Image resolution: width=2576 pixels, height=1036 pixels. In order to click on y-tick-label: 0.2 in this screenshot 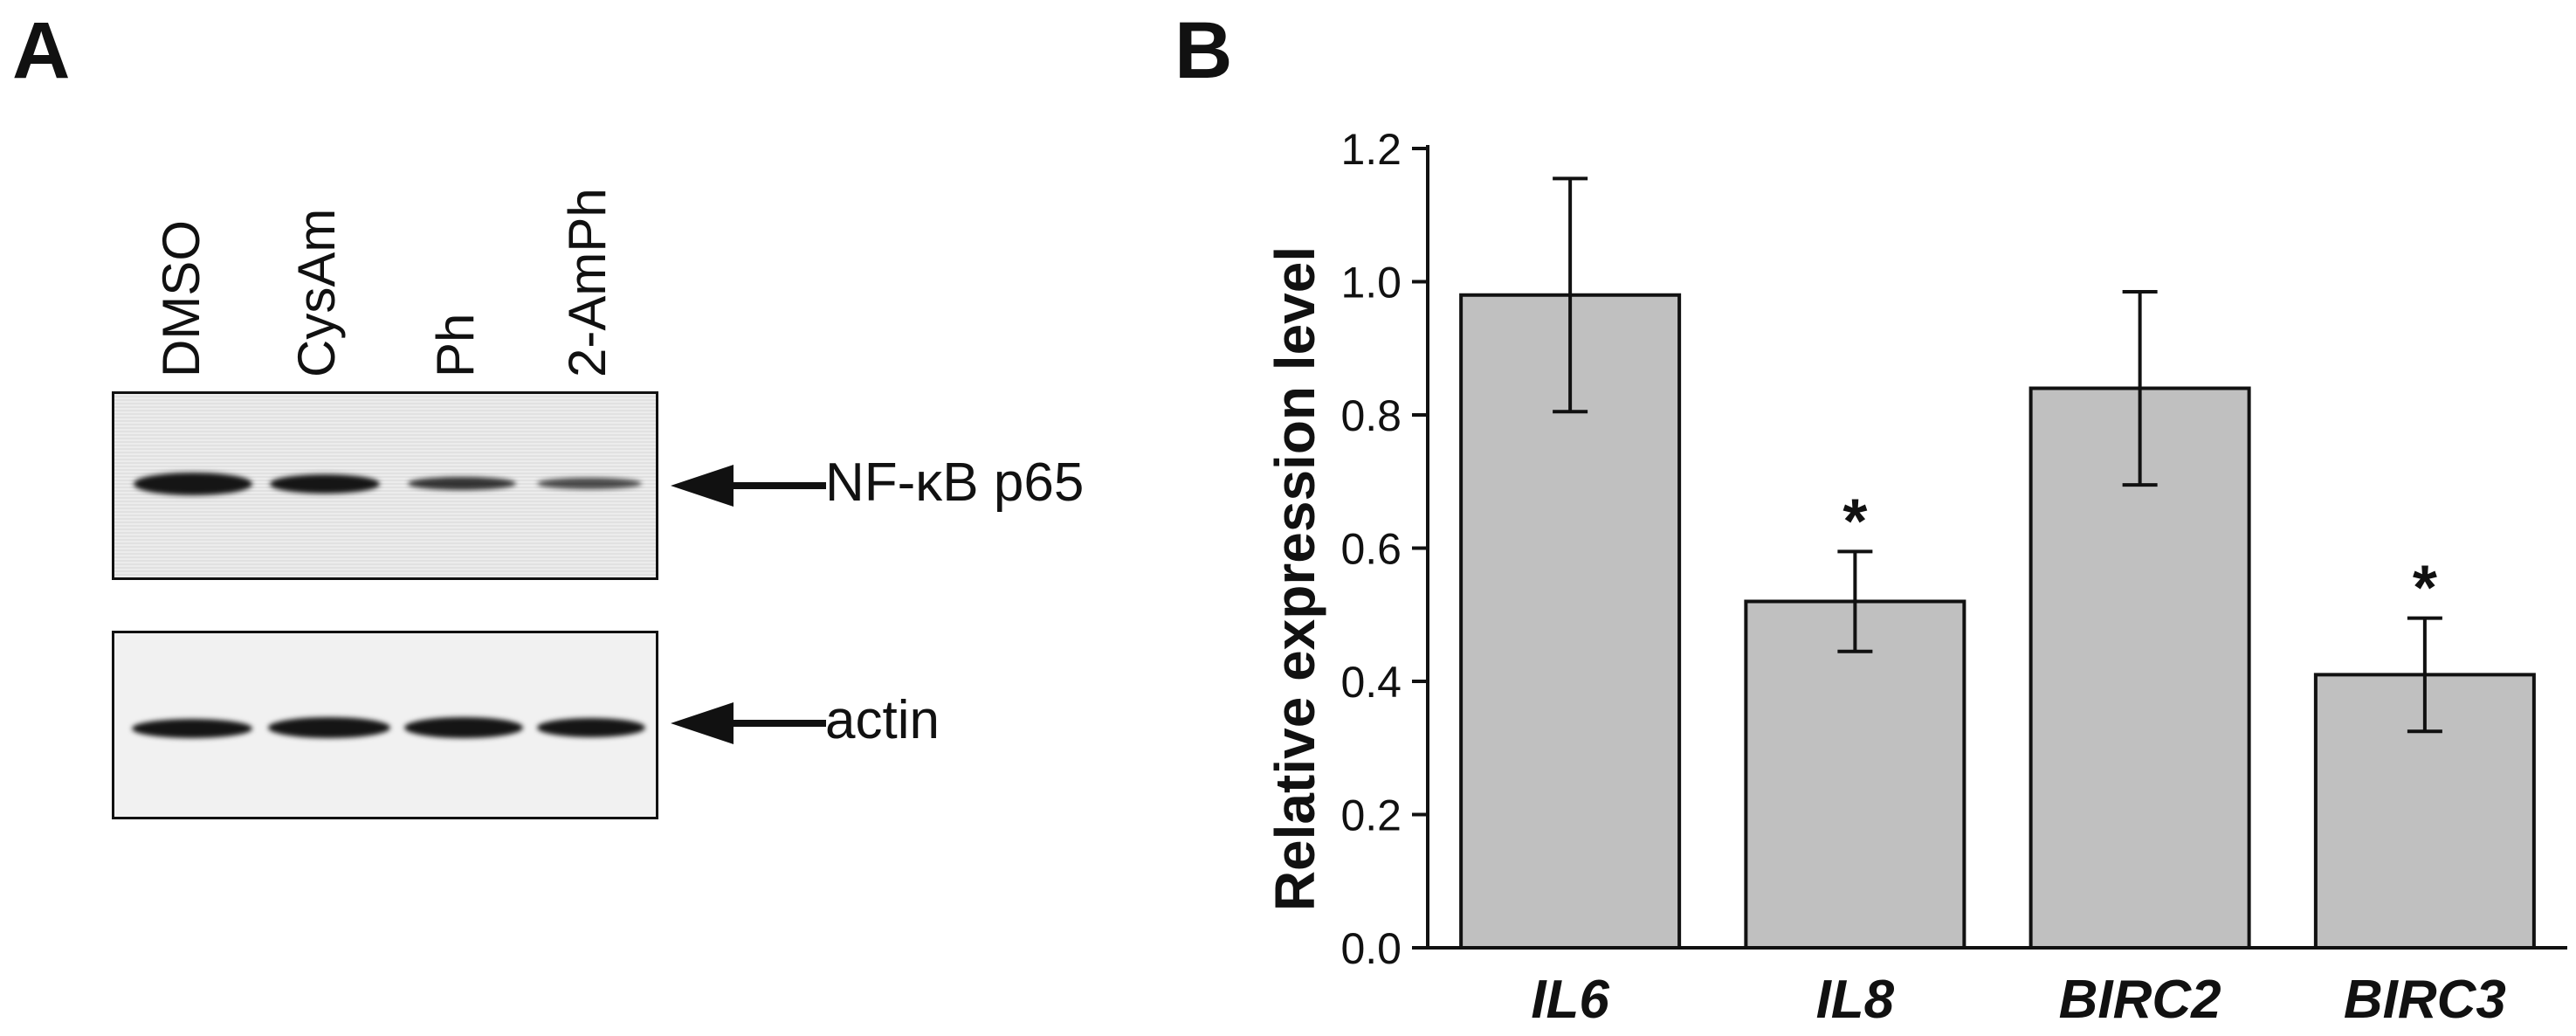, I will do `click(1371, 815)`.